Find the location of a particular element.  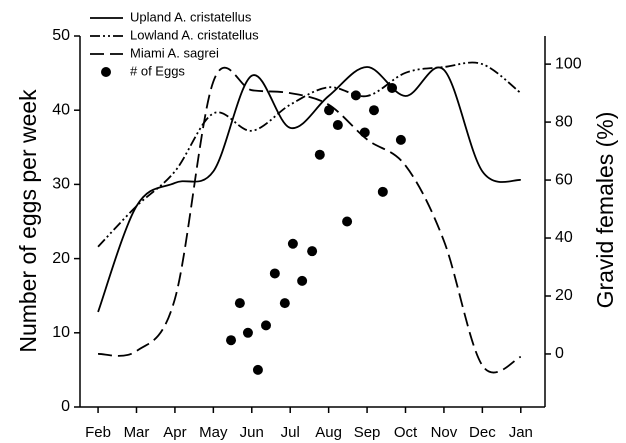

x-tick-label: Aug is located at coordinates (328, 432).